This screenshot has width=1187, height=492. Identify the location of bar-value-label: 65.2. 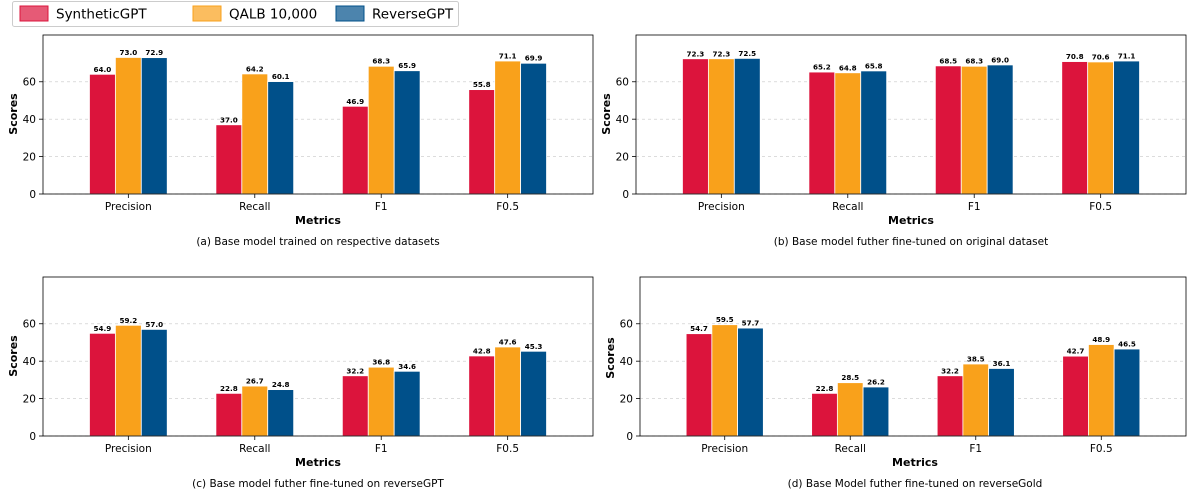
(822, 67).